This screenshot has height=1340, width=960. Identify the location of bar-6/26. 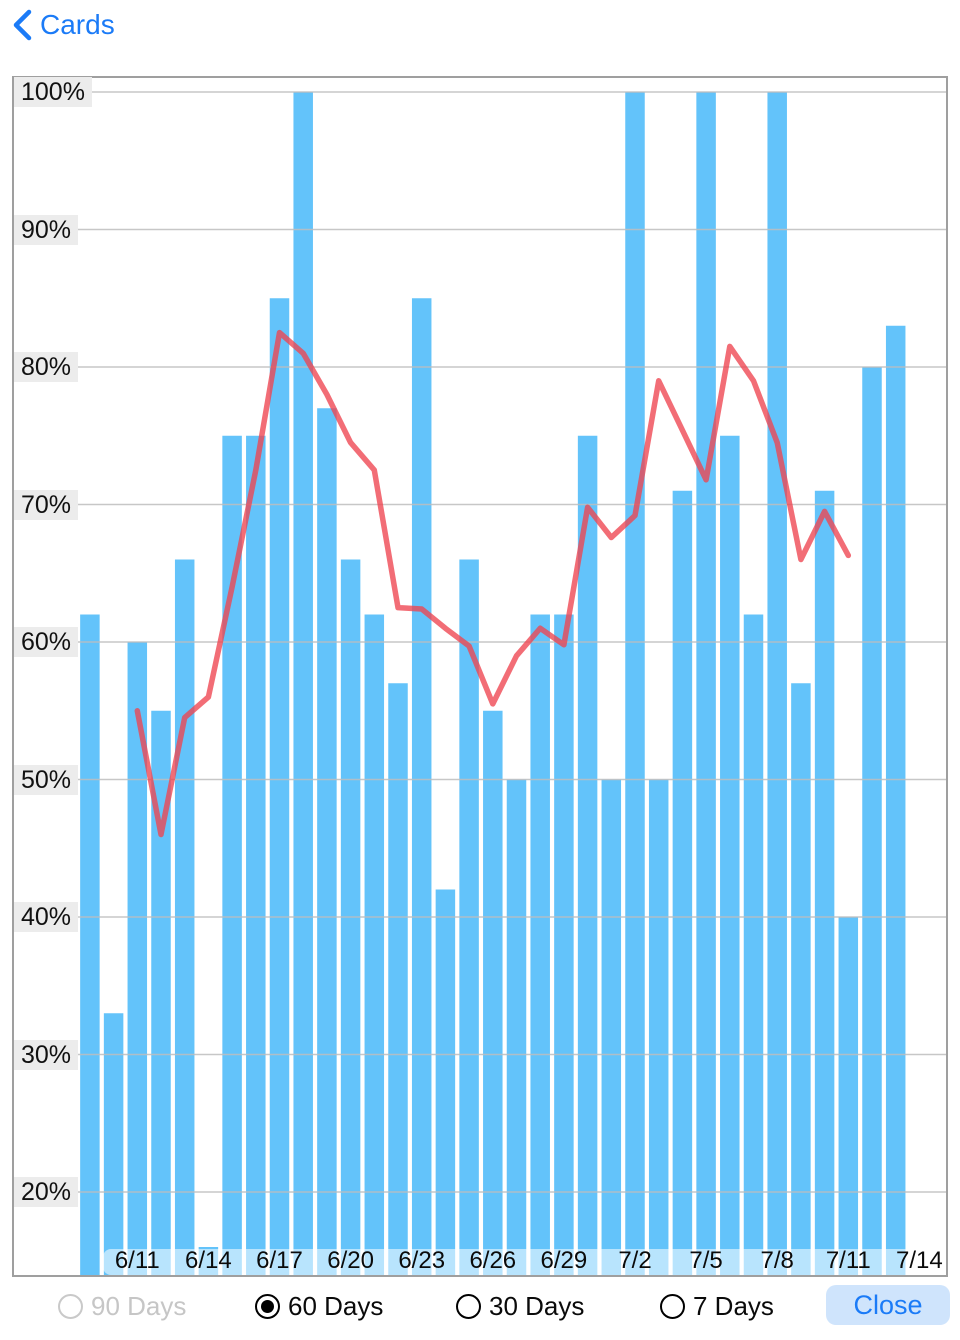
(493, 992).